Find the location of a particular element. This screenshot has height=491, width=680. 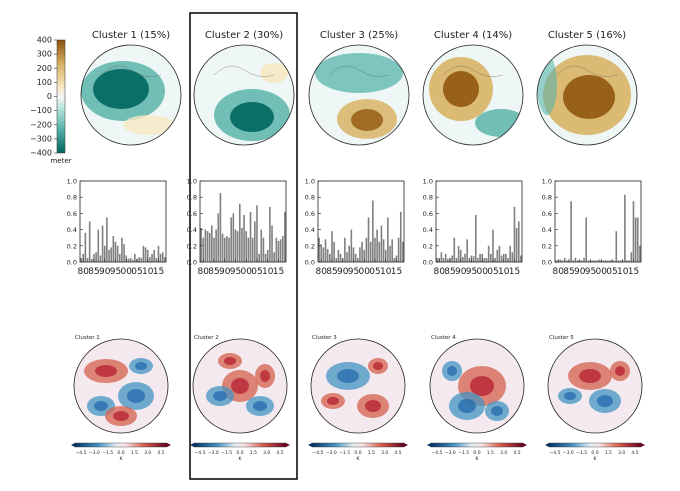

x-tick-label: 10 is located at coordinates (268, 272).